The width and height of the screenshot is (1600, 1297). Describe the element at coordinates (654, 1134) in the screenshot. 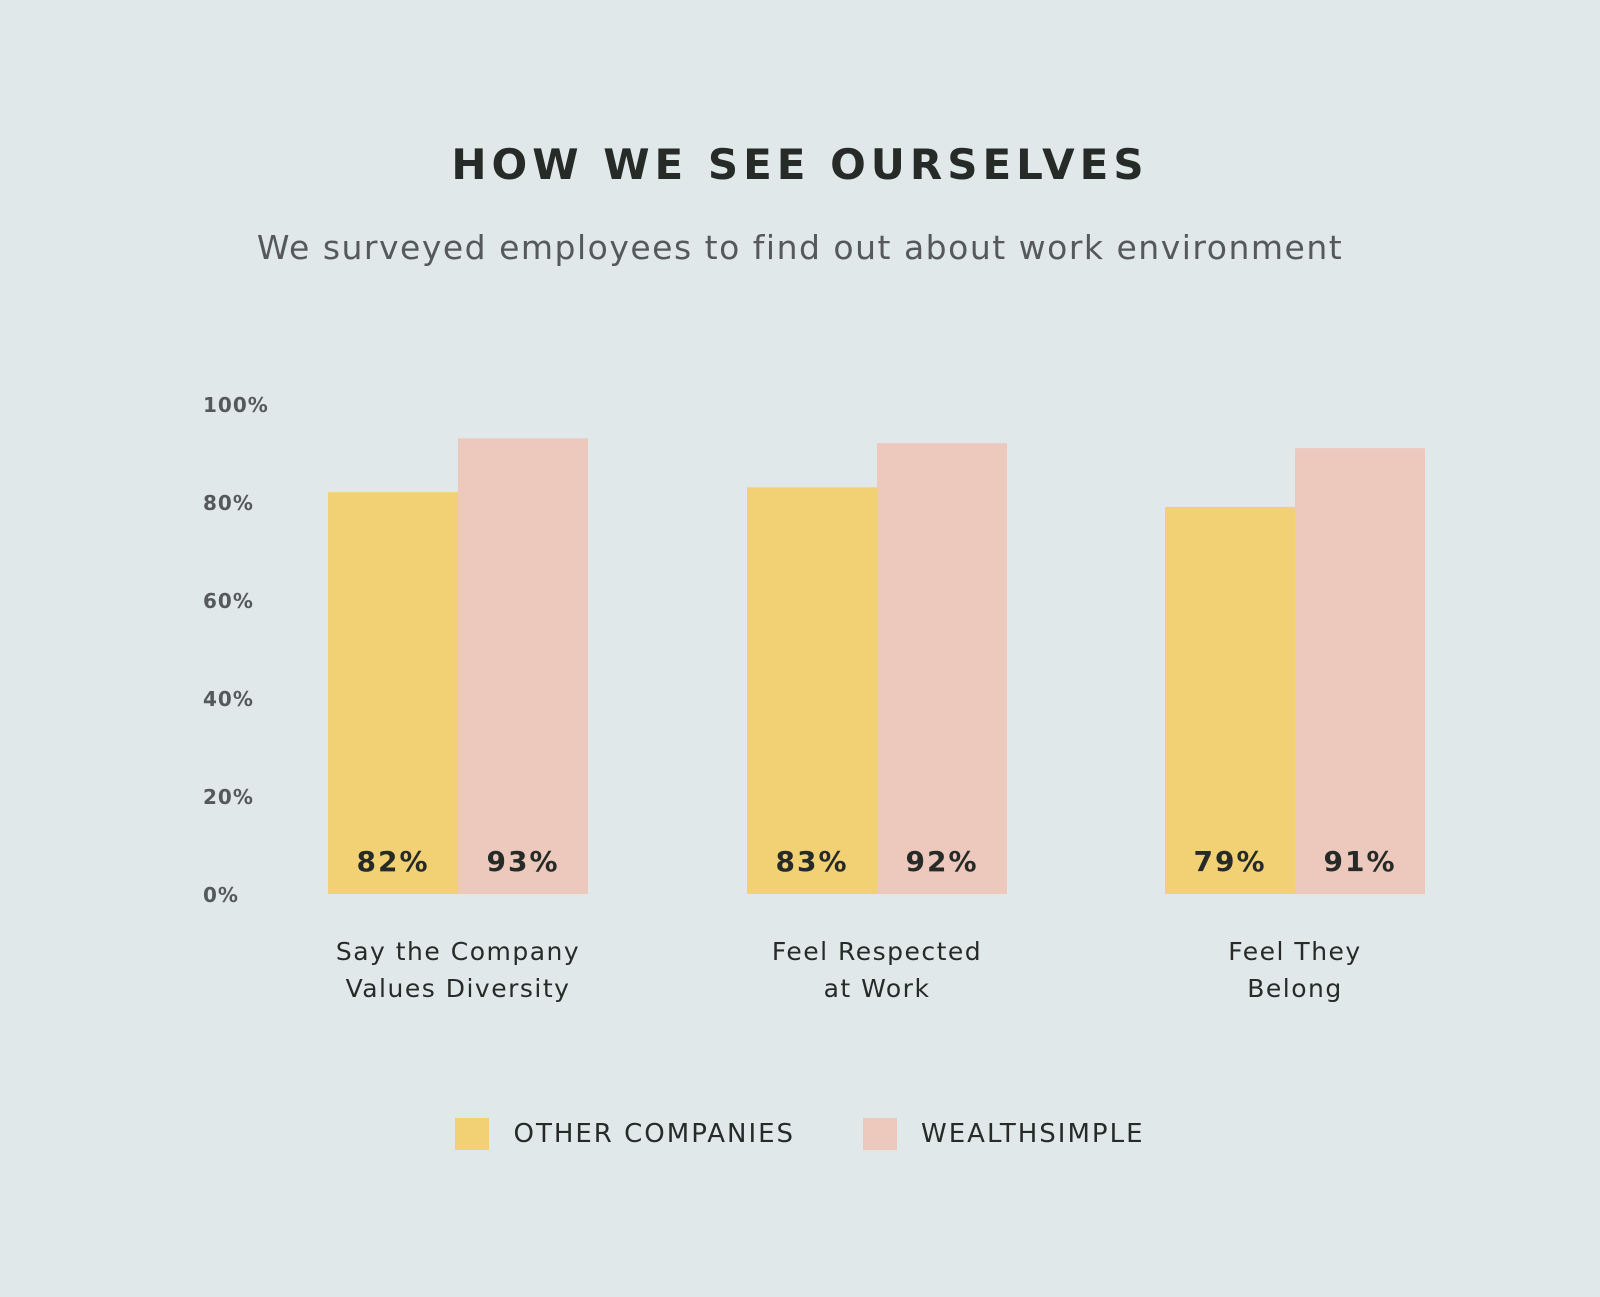

I see `legend-label-other-companies: OTHER COMPANIES` at that location.